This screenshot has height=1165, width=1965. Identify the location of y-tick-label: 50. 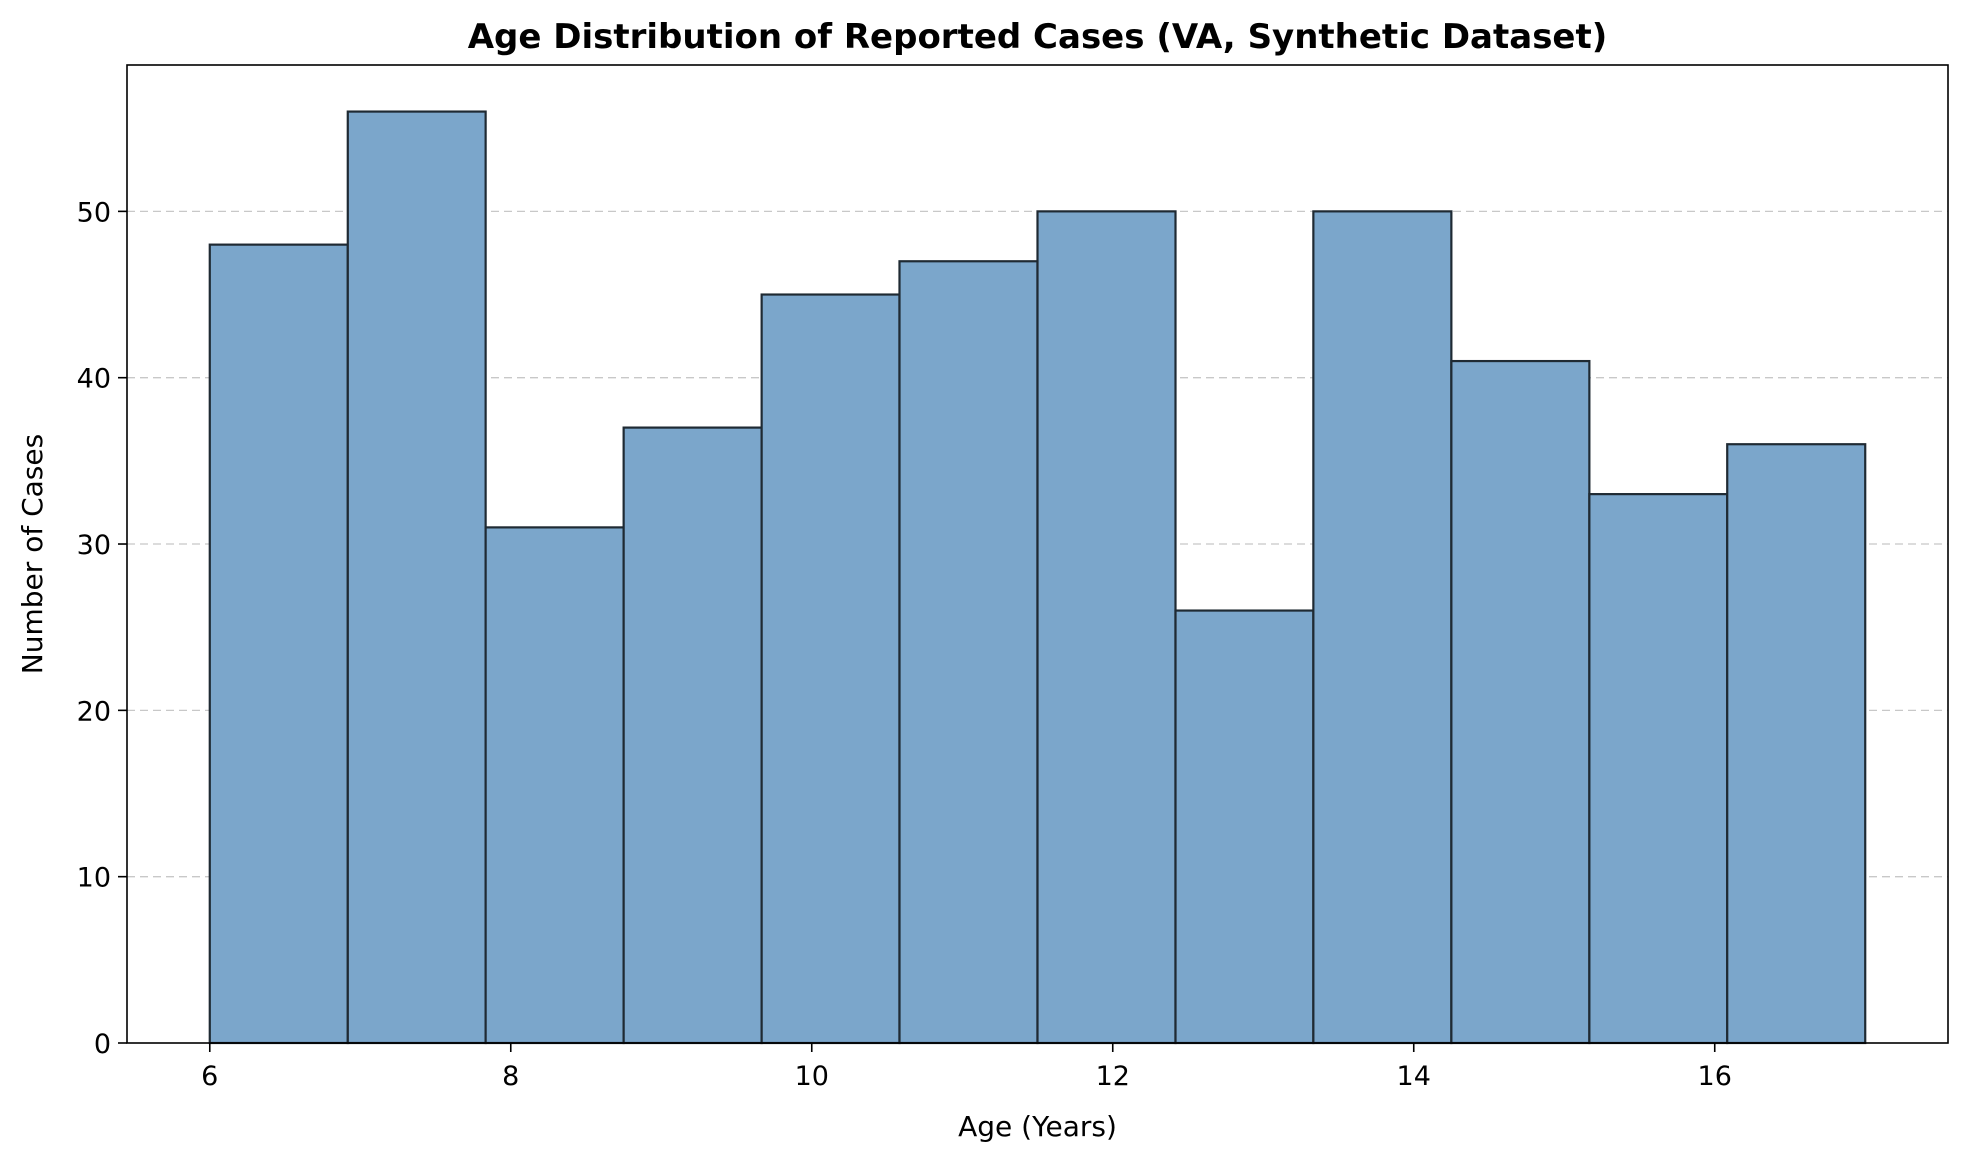
(94, 212).